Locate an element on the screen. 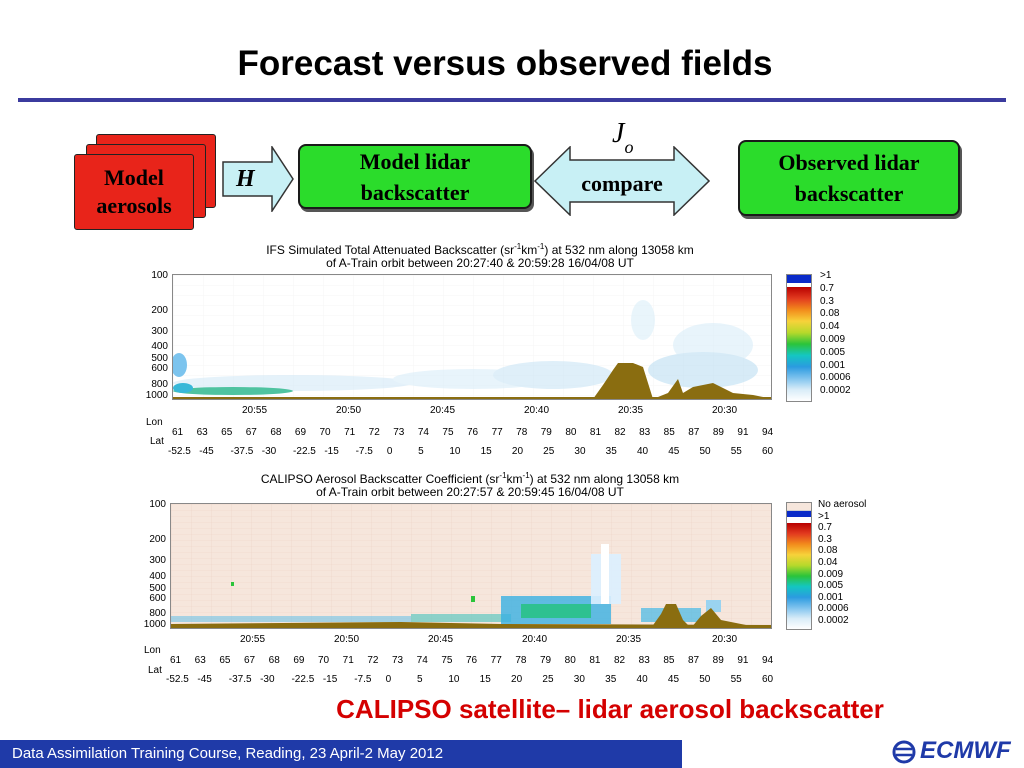 Image resolution: width=1024 pixels, height=768 pixels. operator-label: H is located at coordinates (245, 179).